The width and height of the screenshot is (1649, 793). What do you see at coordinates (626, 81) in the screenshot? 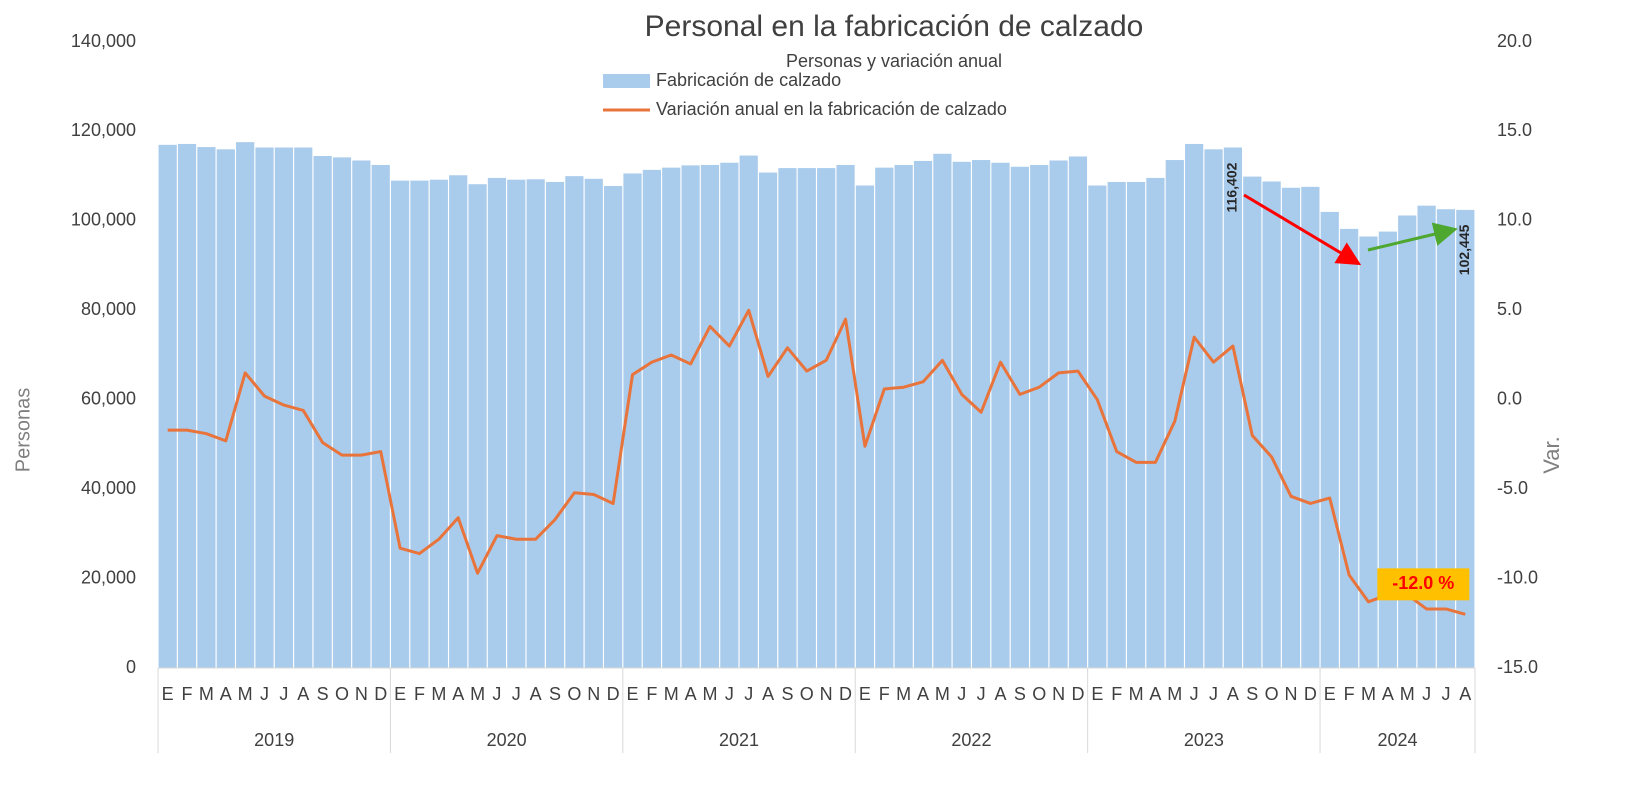
I see `legend-swatch` at bounding box center [626, 81].